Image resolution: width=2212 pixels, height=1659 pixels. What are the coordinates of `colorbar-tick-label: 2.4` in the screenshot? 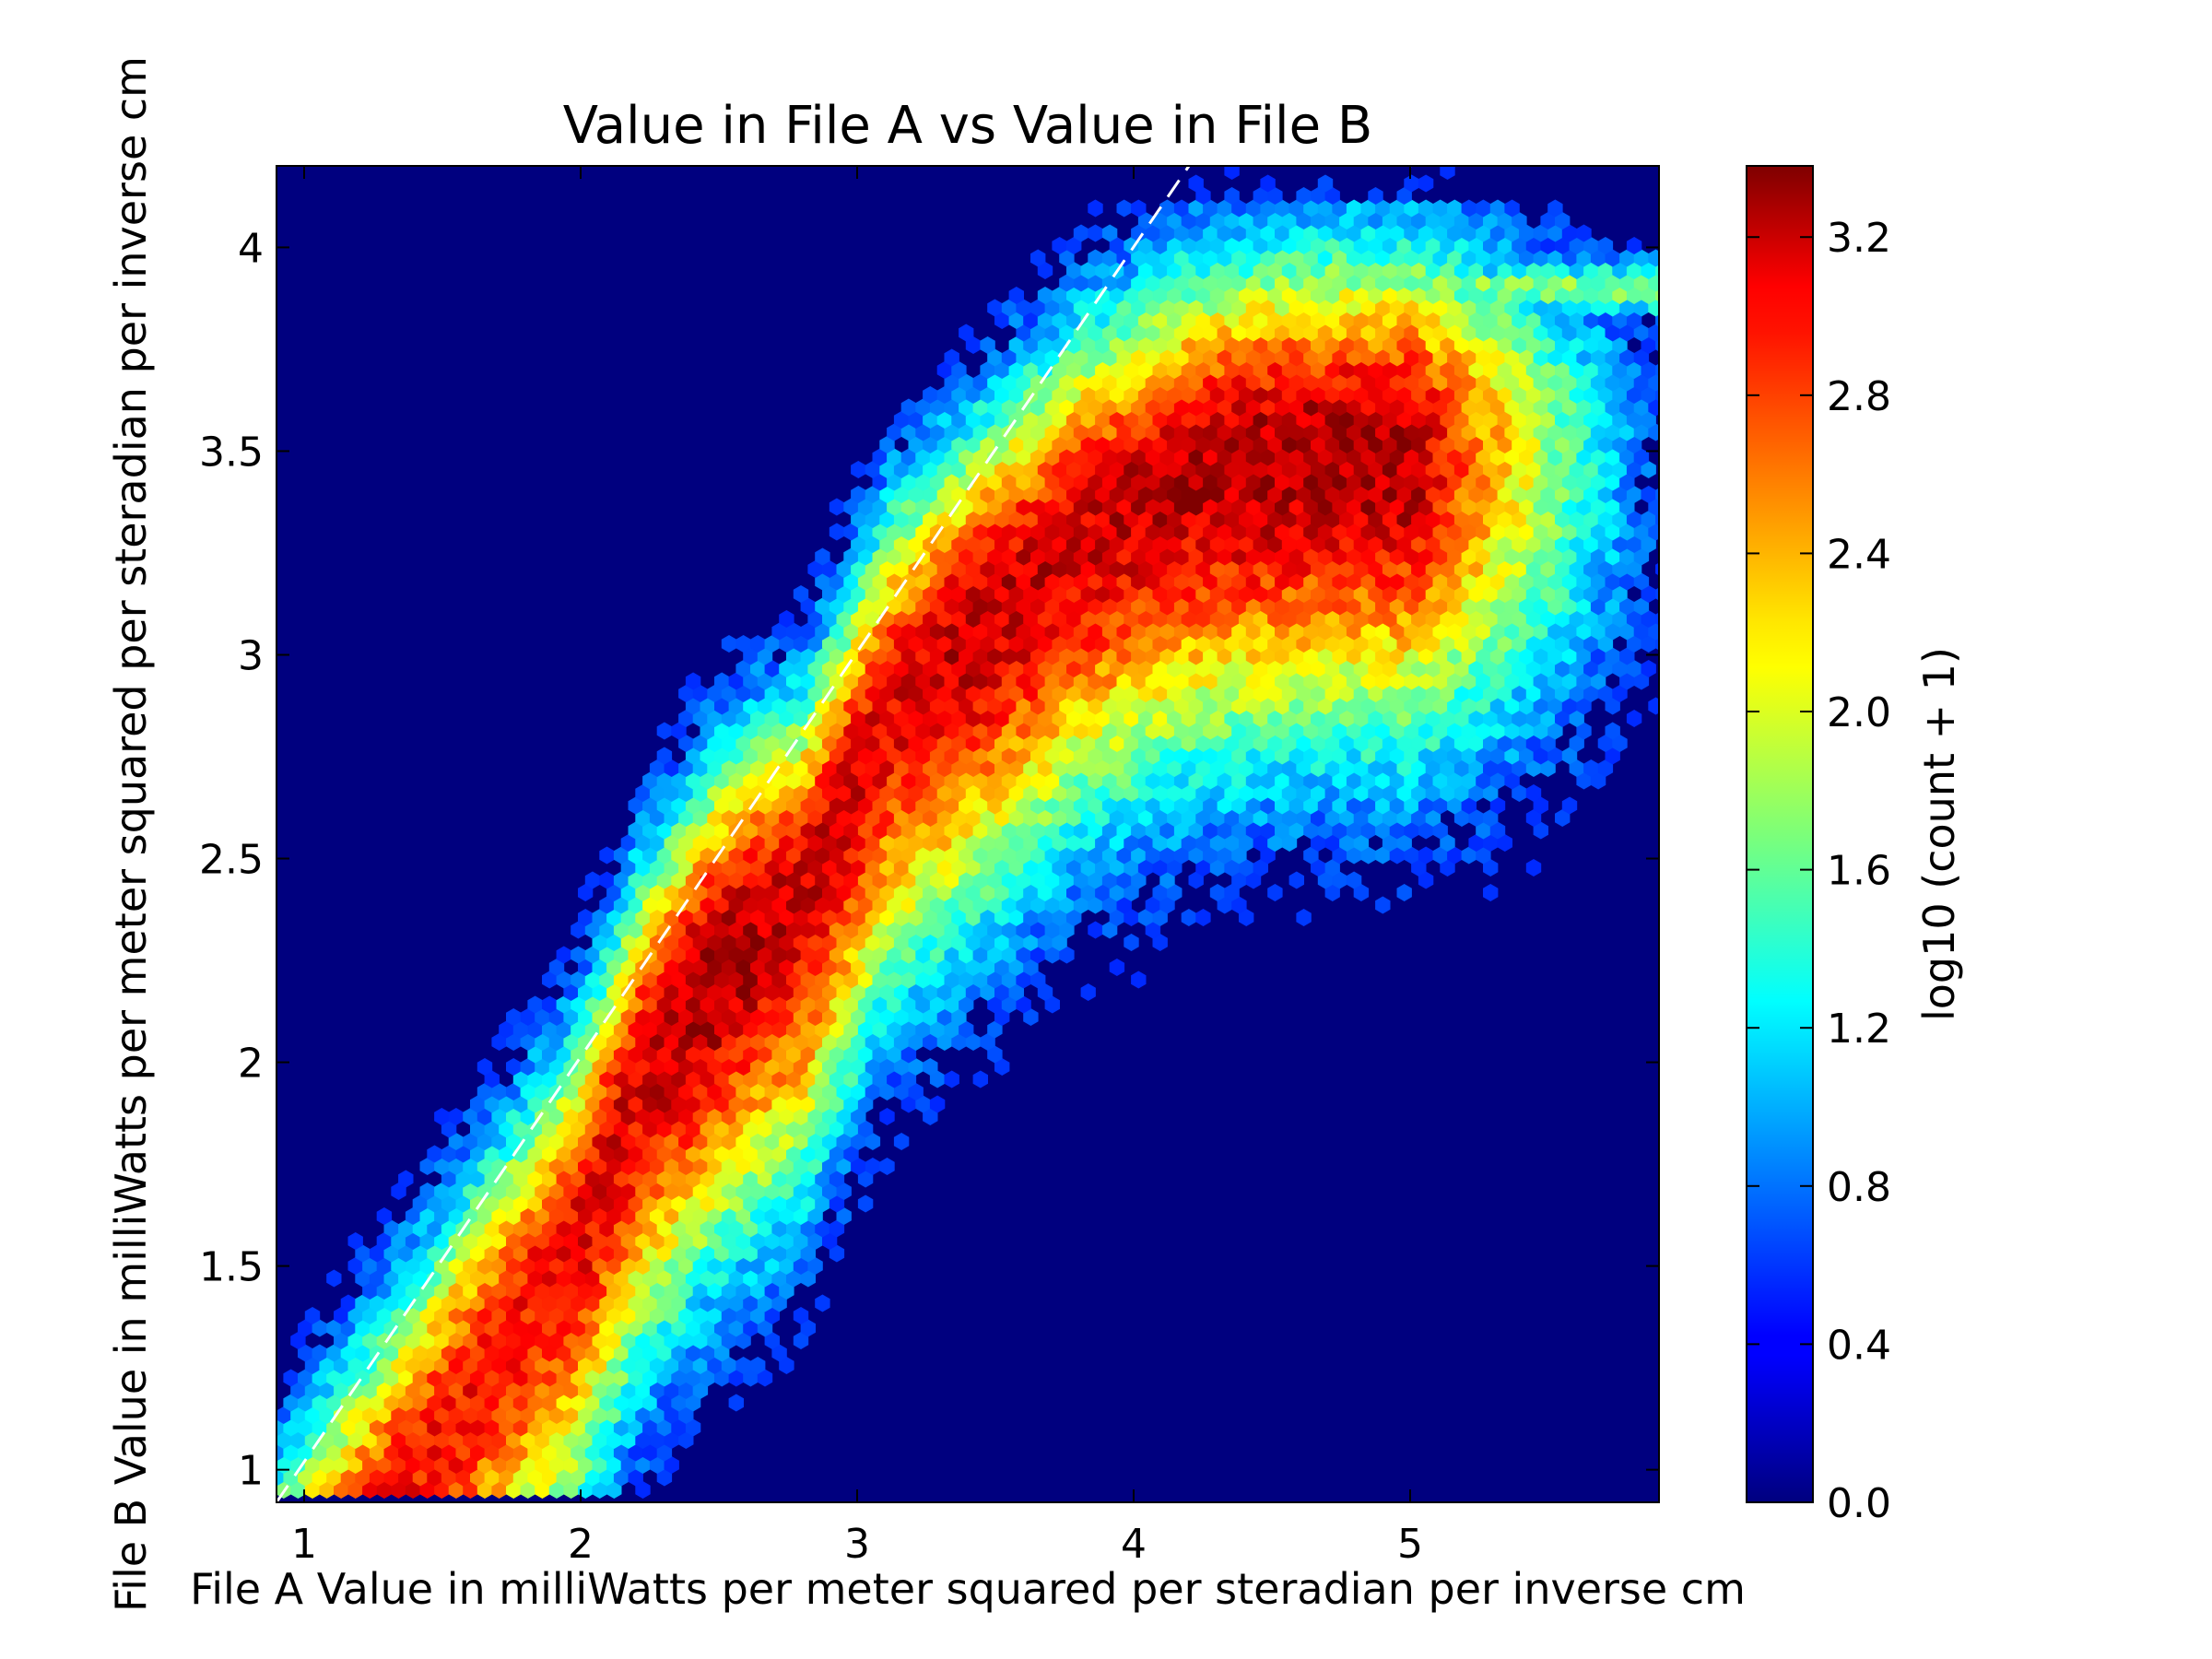 It's located at (1859, 554).